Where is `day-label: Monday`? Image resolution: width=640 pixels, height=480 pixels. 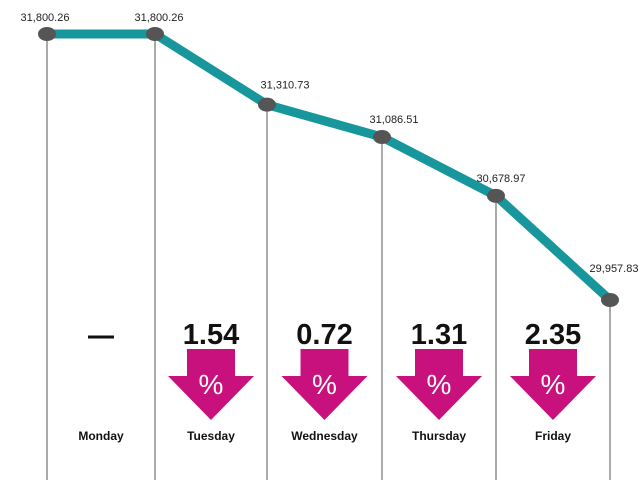 day-label: Monday is located at coordinates (101, 436).